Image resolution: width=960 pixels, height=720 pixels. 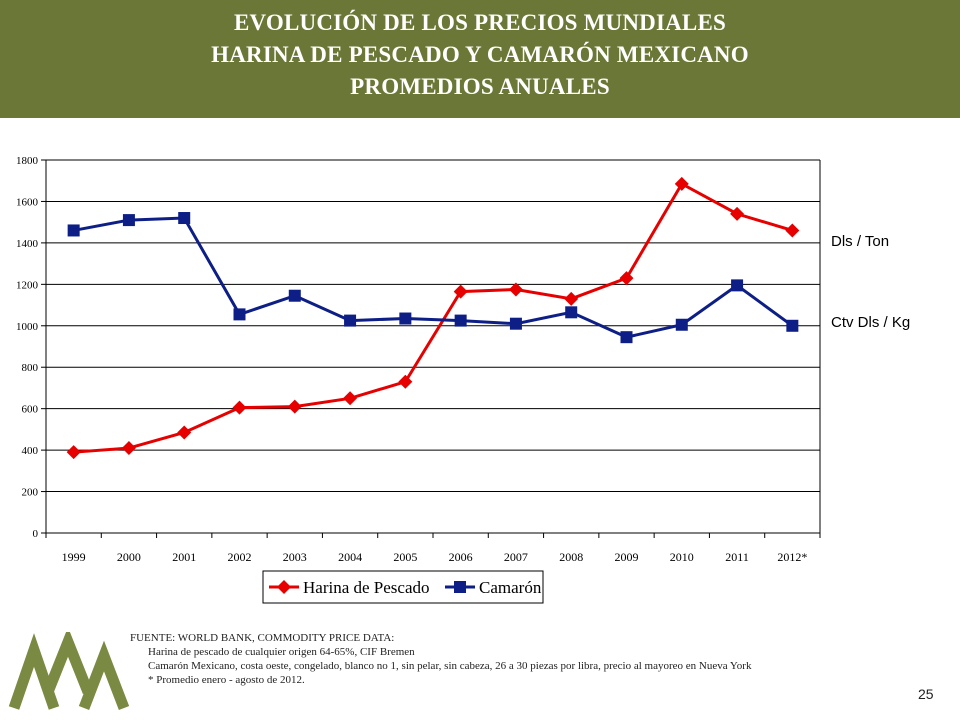 I want to click on page-number: 25, so click(x=926, y=694).